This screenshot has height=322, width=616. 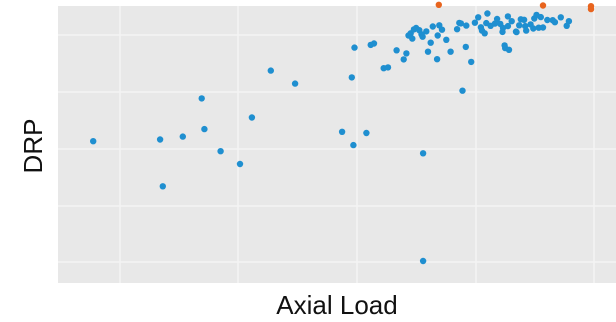 What do you see at coordinates (336, 305) in the screenshot?
I see `x-axis-label: Axial Load` at bounding box center [336, 305].